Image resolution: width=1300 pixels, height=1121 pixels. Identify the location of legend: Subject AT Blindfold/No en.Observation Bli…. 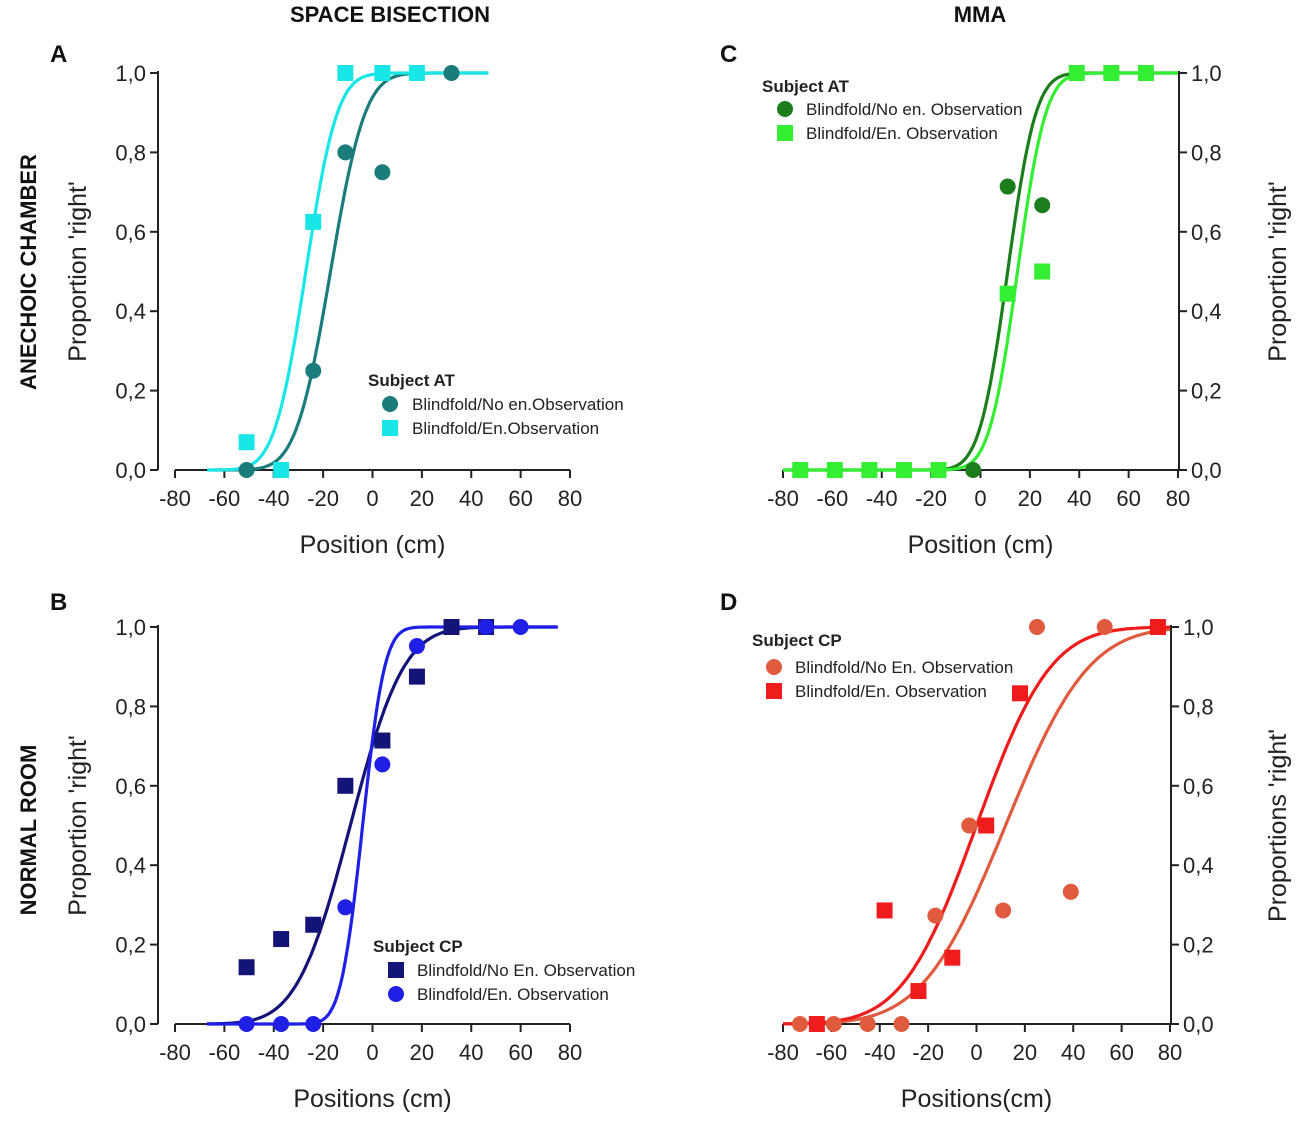
(496, 404).